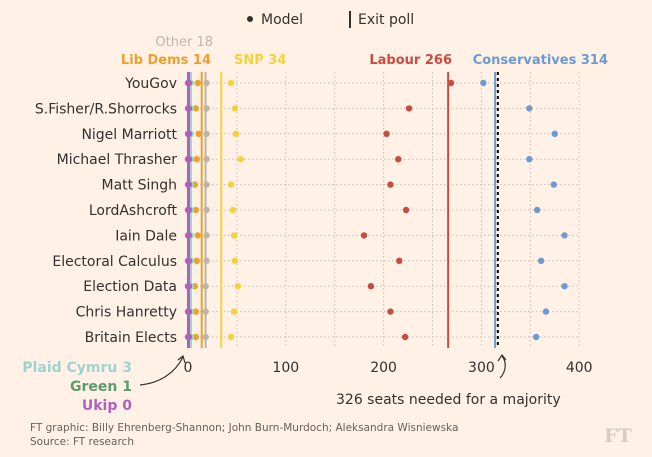 The image size is (652, 457). Describe the element at coordinates (618, 436) in the screenshot. I see `ft-logo: FT` at that location.